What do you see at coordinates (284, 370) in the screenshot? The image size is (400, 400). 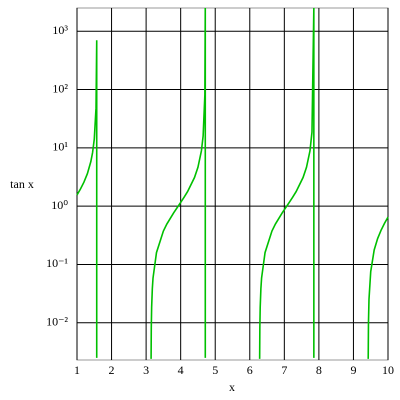 I see `x-tick-label: 7` at bounding box center [284, 370].